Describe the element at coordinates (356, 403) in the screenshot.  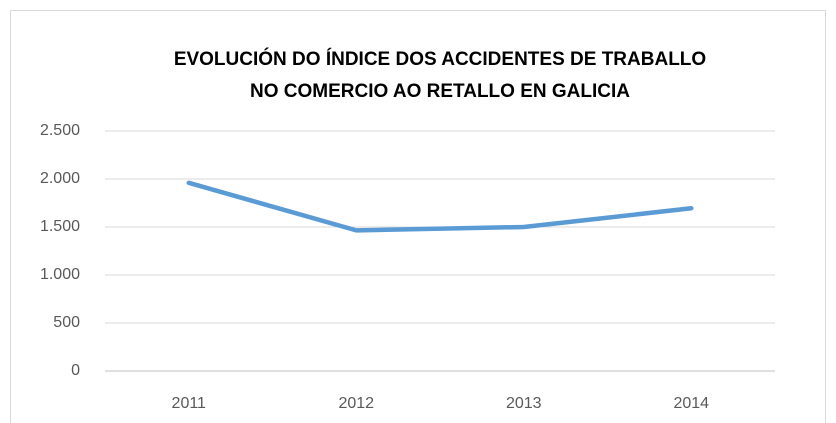
I see `x-tick-label: 2012` at that location.